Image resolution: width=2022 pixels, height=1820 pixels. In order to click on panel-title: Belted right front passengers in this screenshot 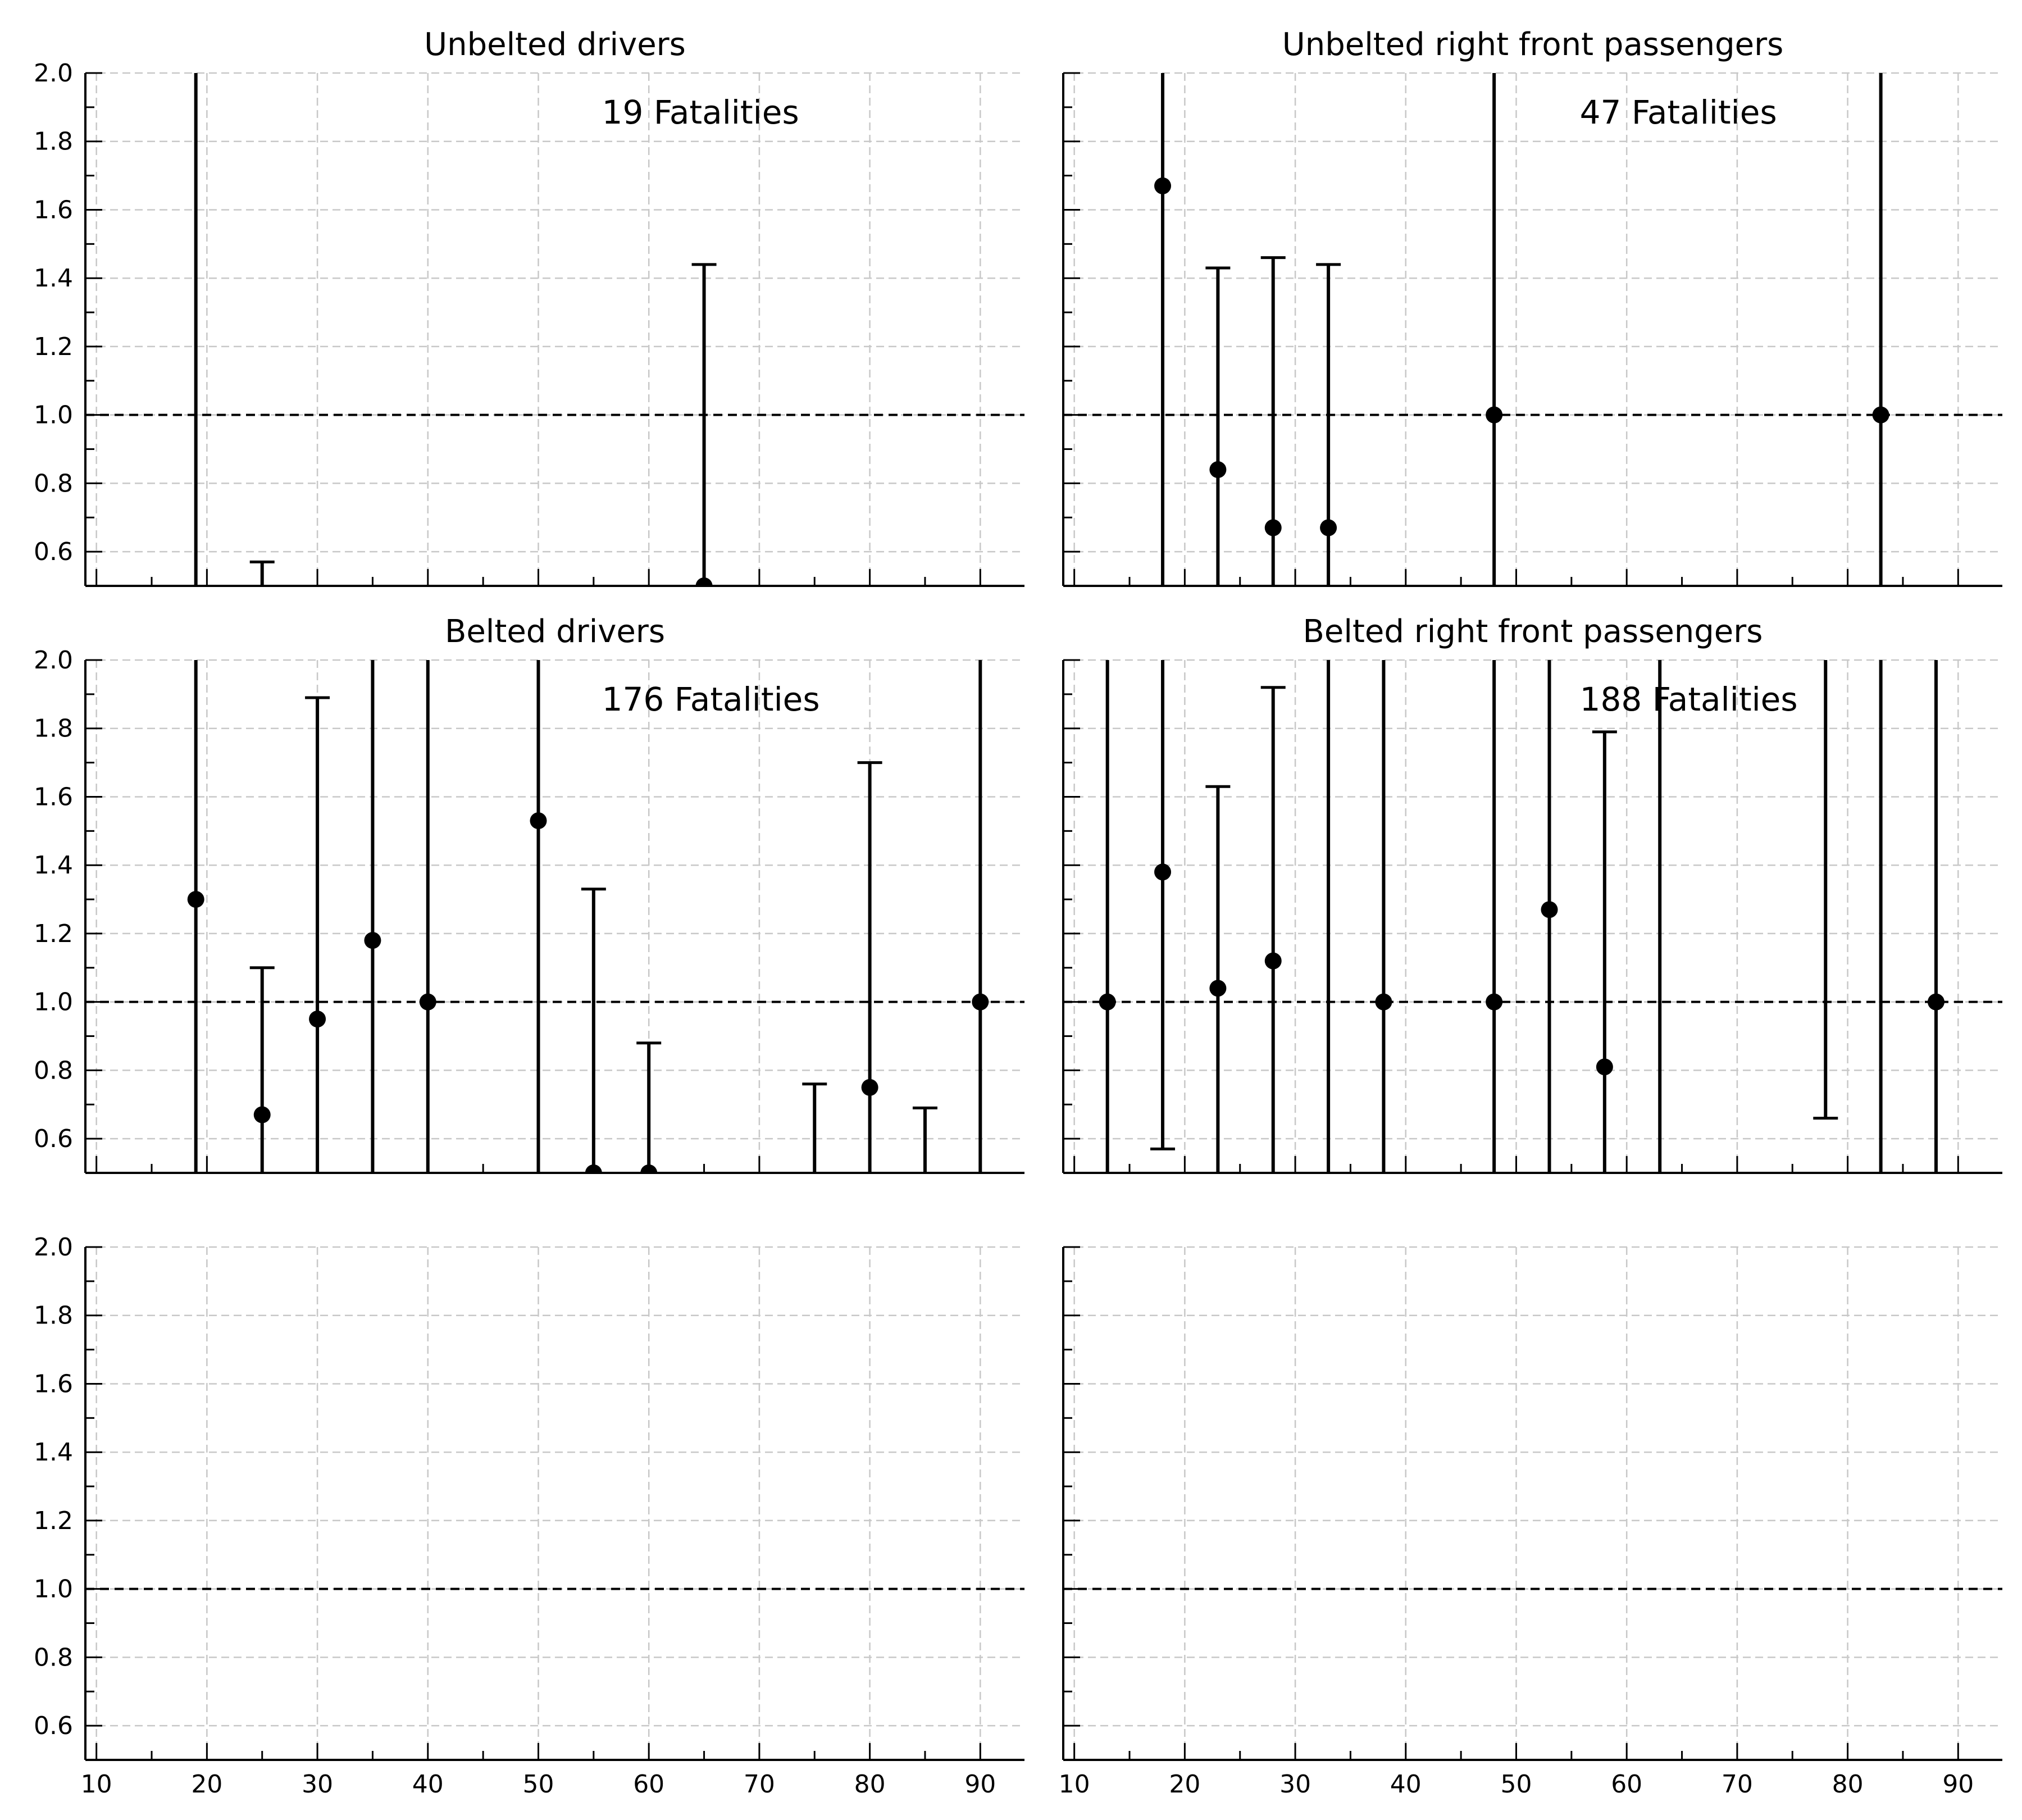, I will do `click(1533, 631)`.